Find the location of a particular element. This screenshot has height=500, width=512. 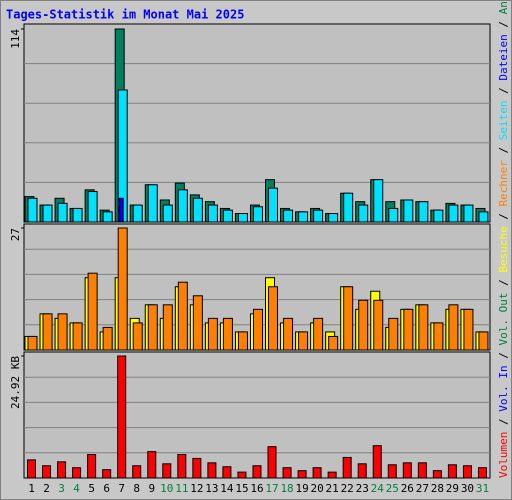

x-tick-label: 22 is located at coordinates (347, 488).